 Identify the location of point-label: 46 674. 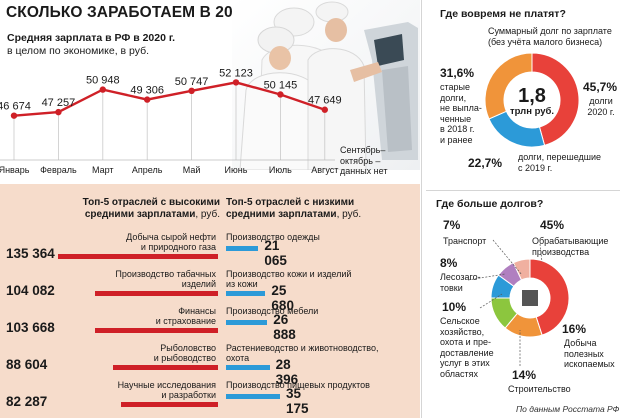
(15, 107).